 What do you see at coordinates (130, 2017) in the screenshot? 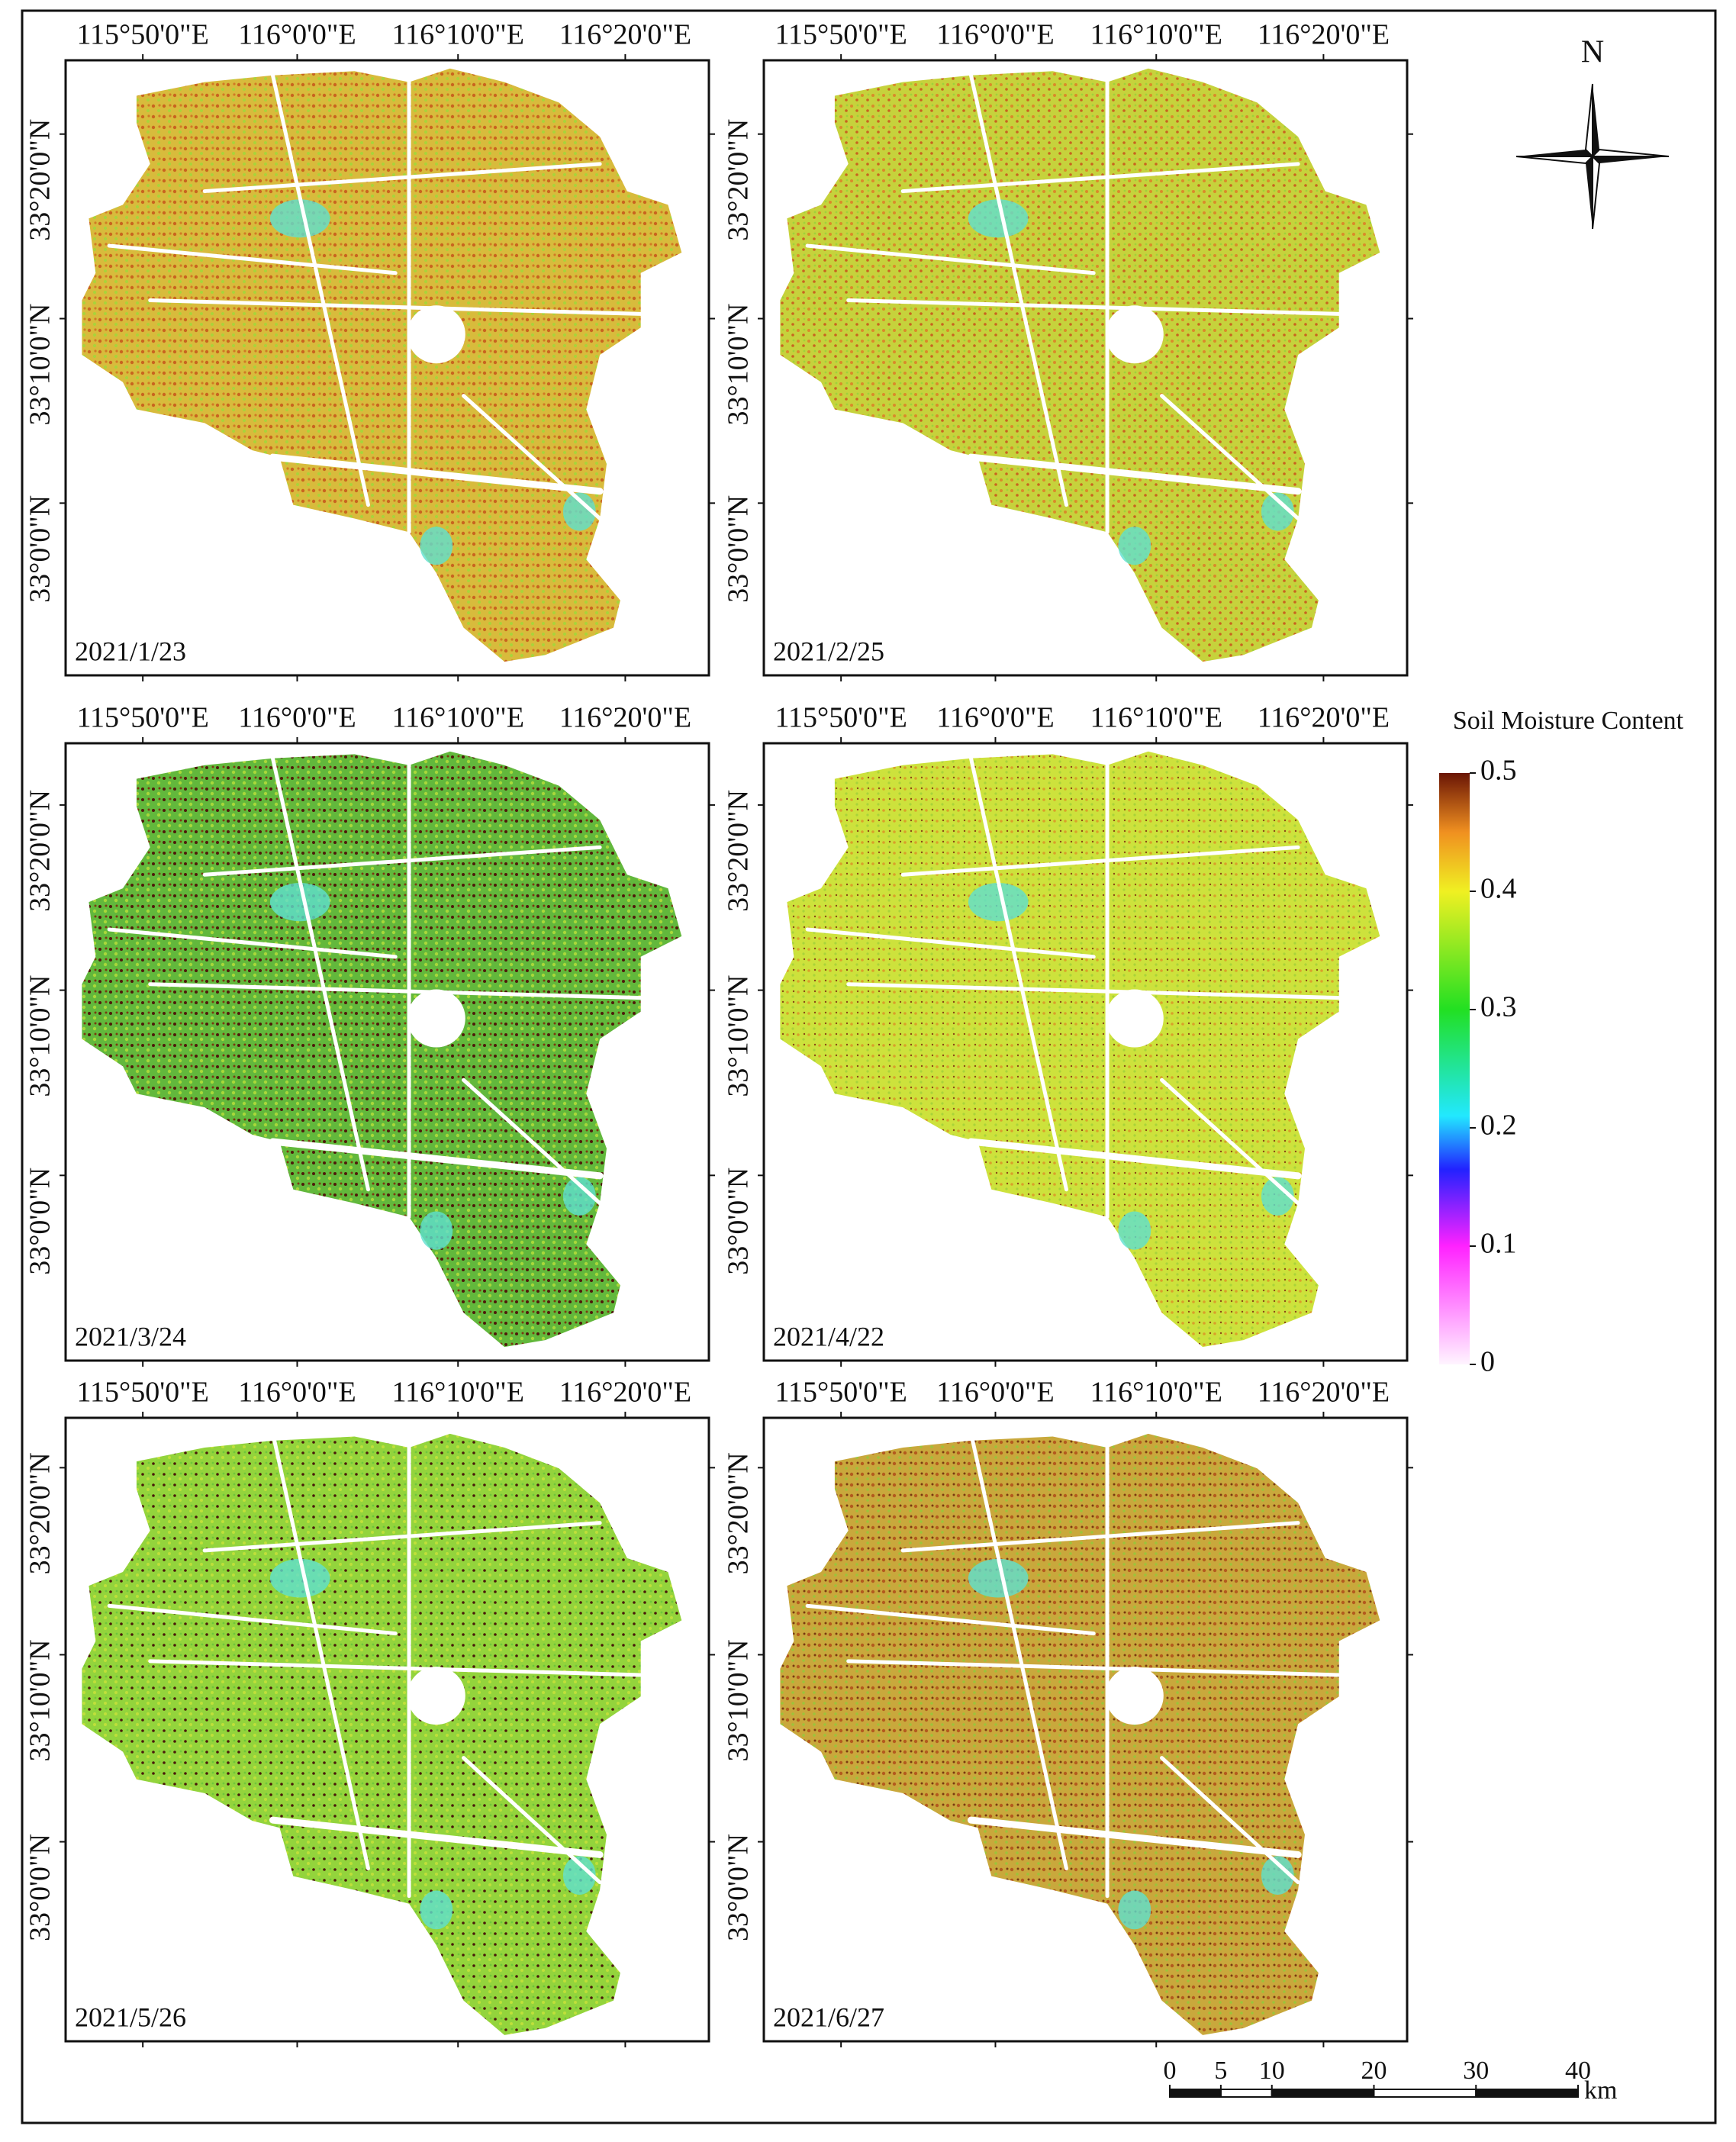
I see `date-label: 2021/5/26` at bounding box center [130, 2017].